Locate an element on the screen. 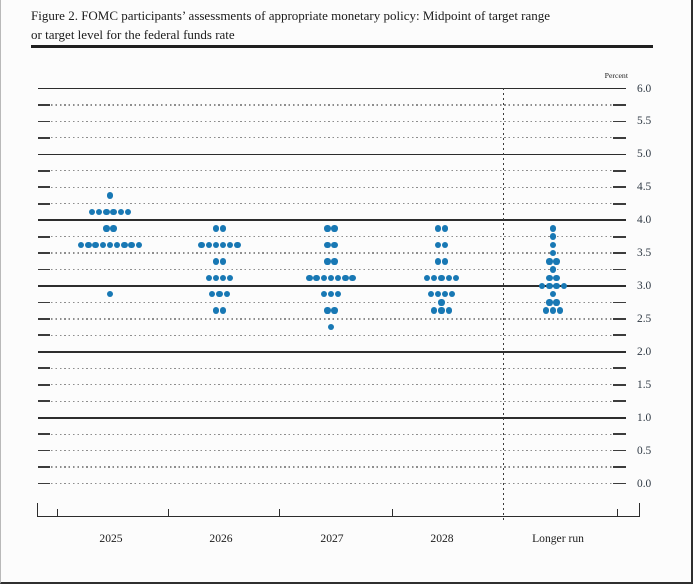 The image size is (693, 584). y-axis-label: 0.0 is located at coordinates (644, 483).